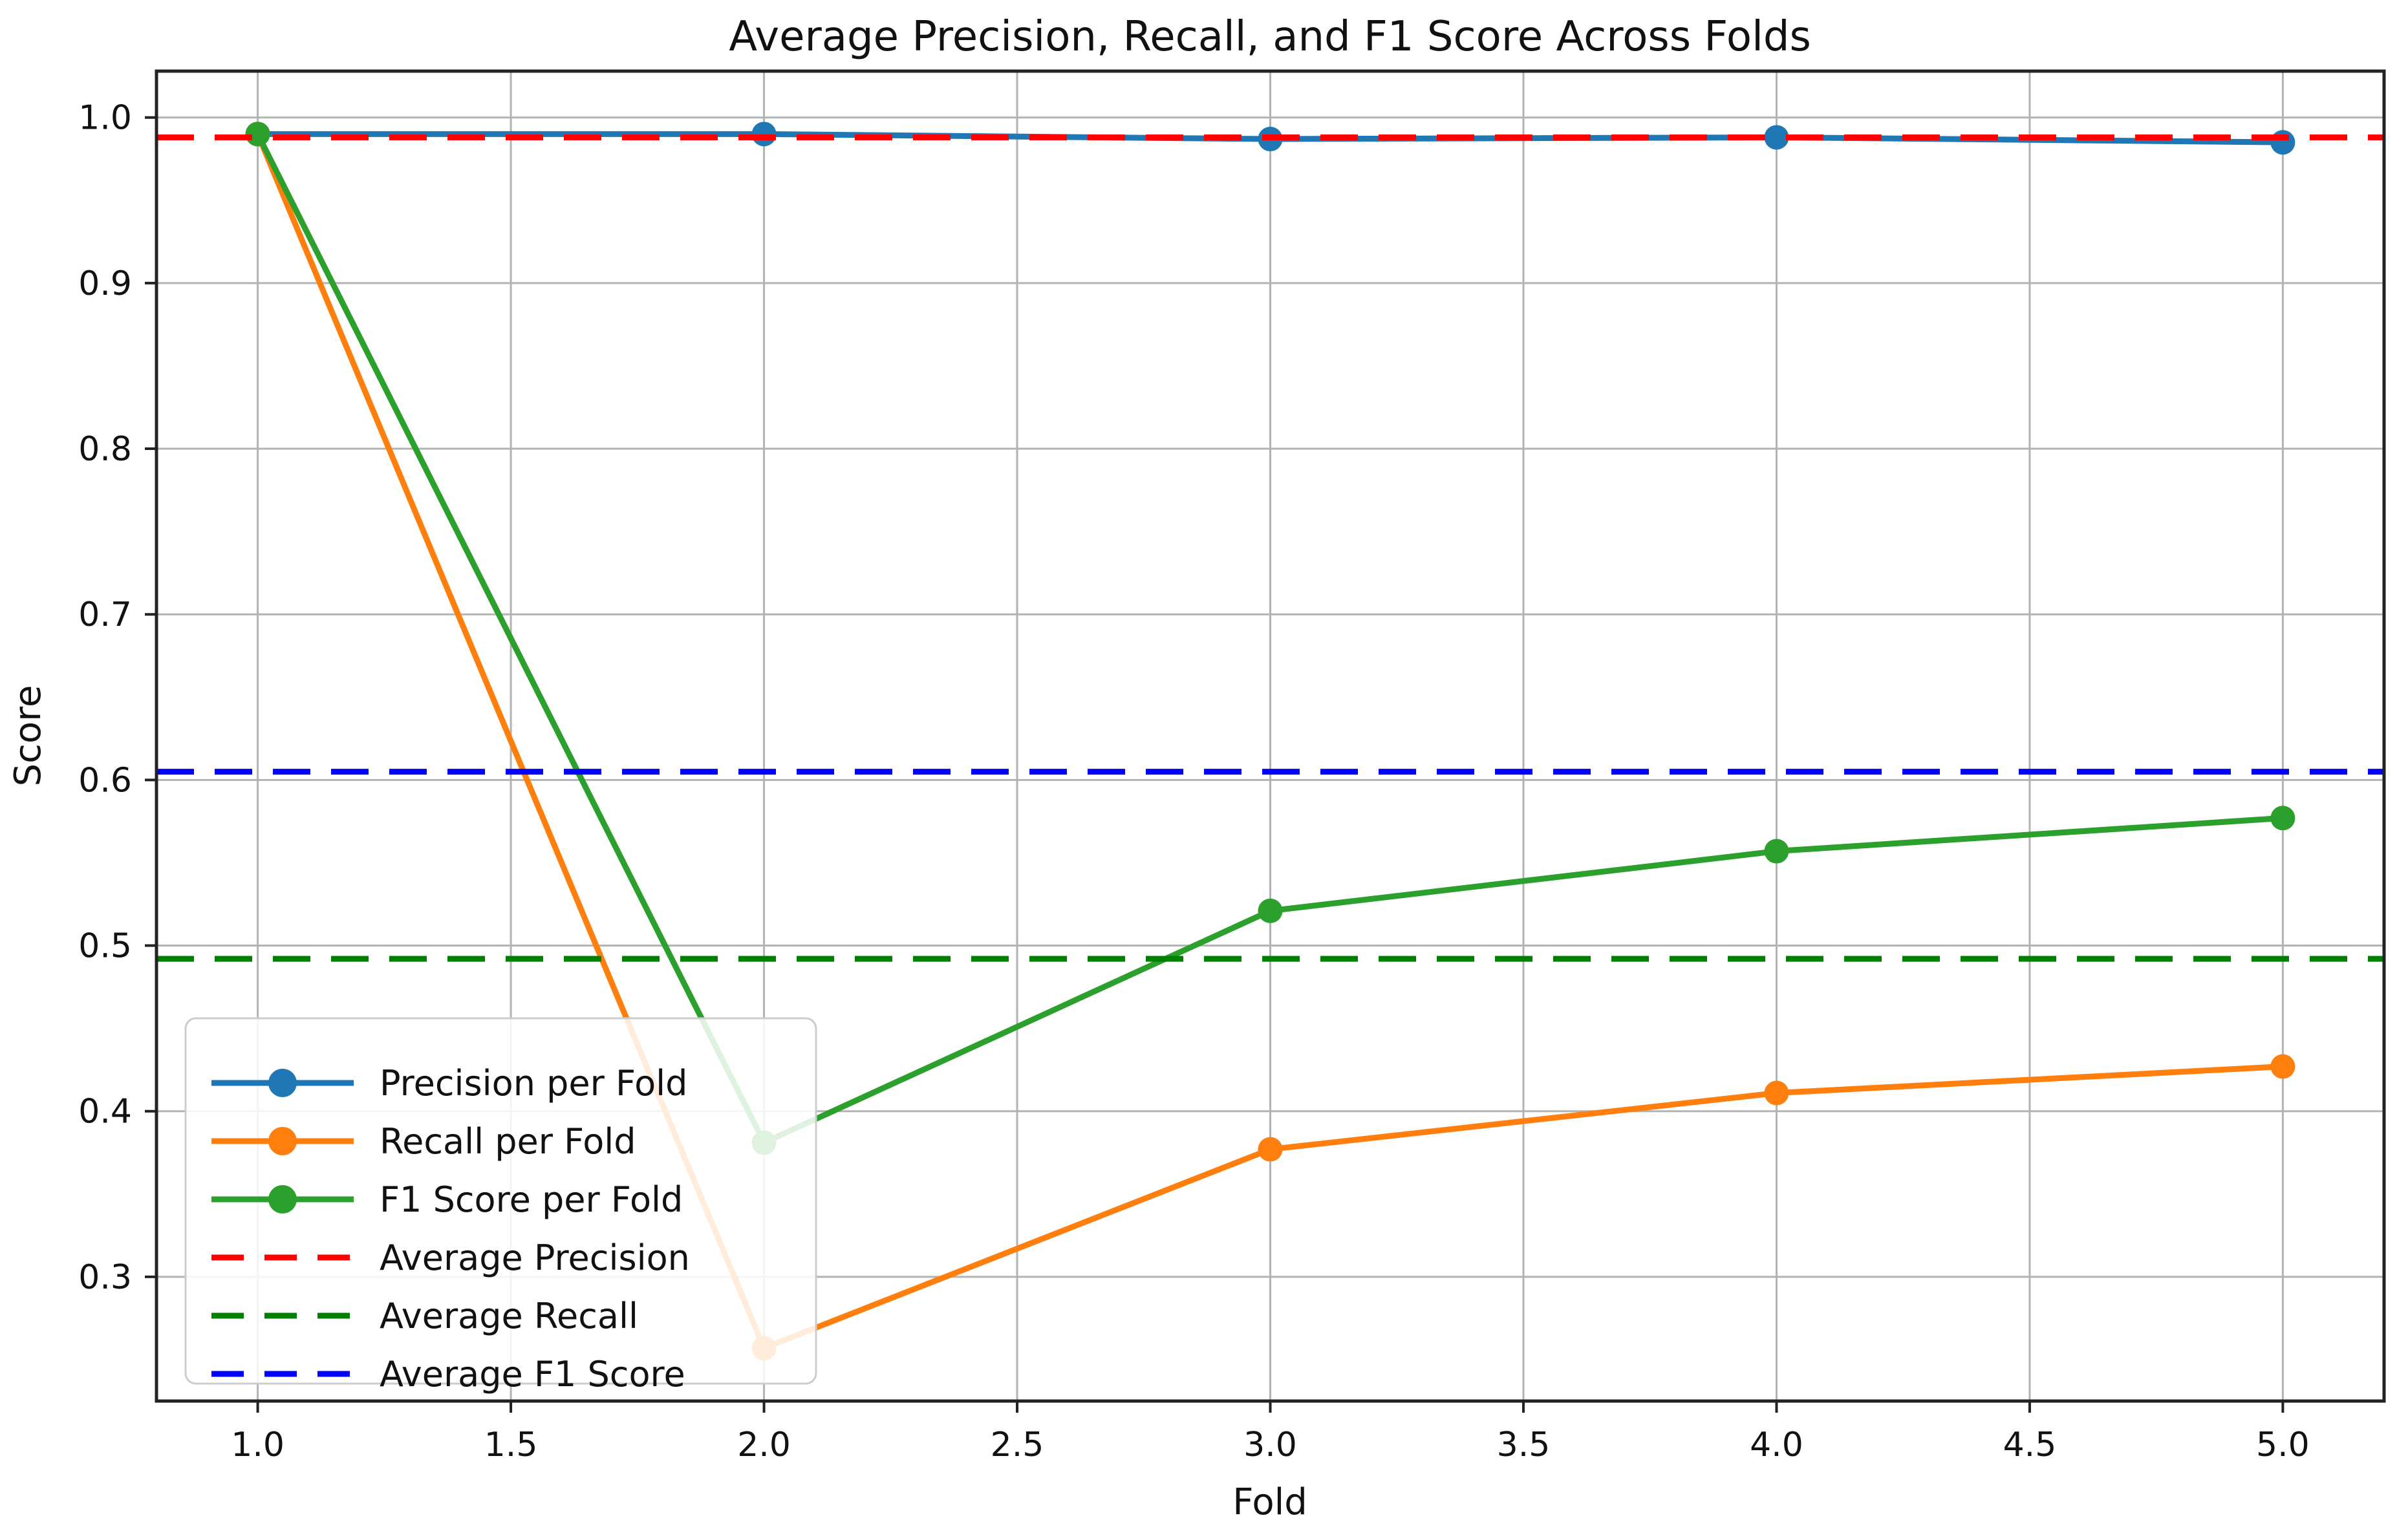 The height and width of the screenshot is (1531, 2408). Describe the element at coordinates (105, 946) in the screenshot. I see `y-tick-label: 0.5` at that location.